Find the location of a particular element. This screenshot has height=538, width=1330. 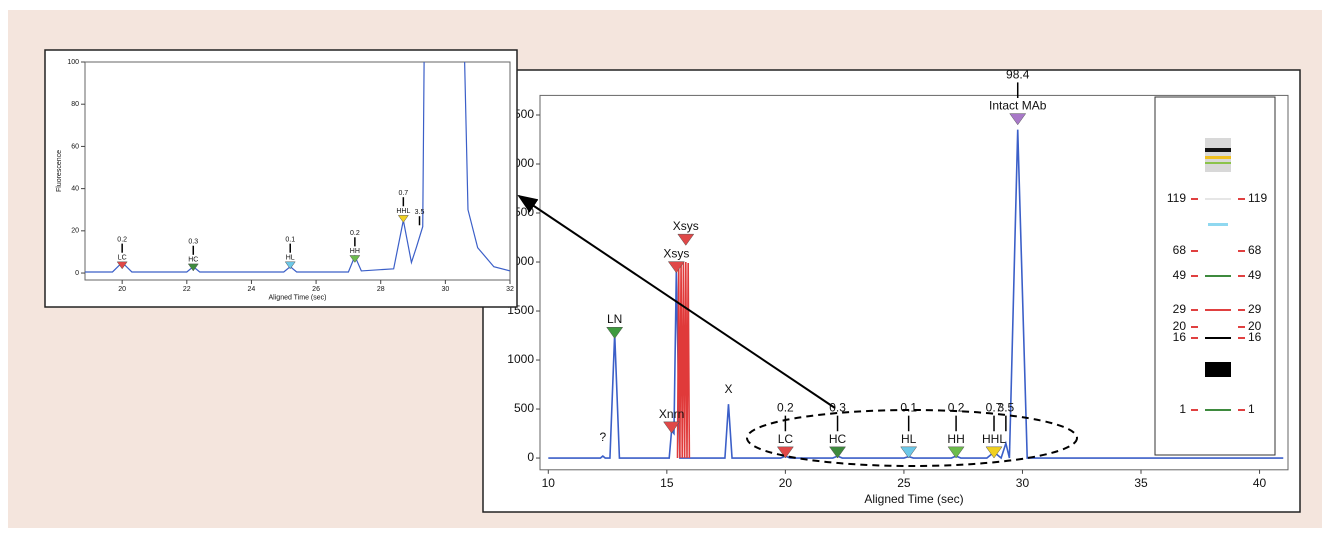

ladder-size-right: 29 is located at coordinates (1255, 309).